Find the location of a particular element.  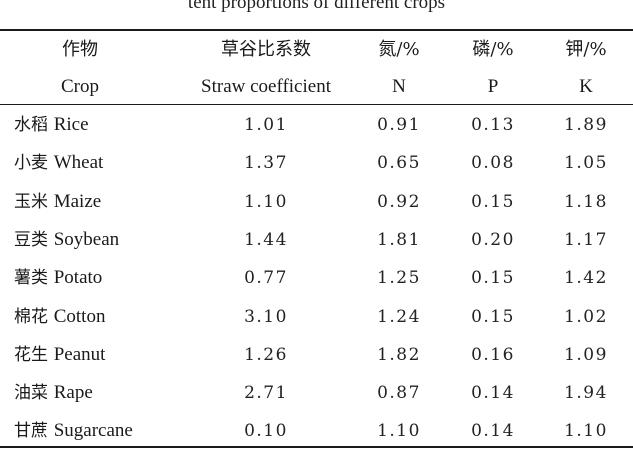

phosphorus-value: 0.16 is located at coordinates (493, 355).